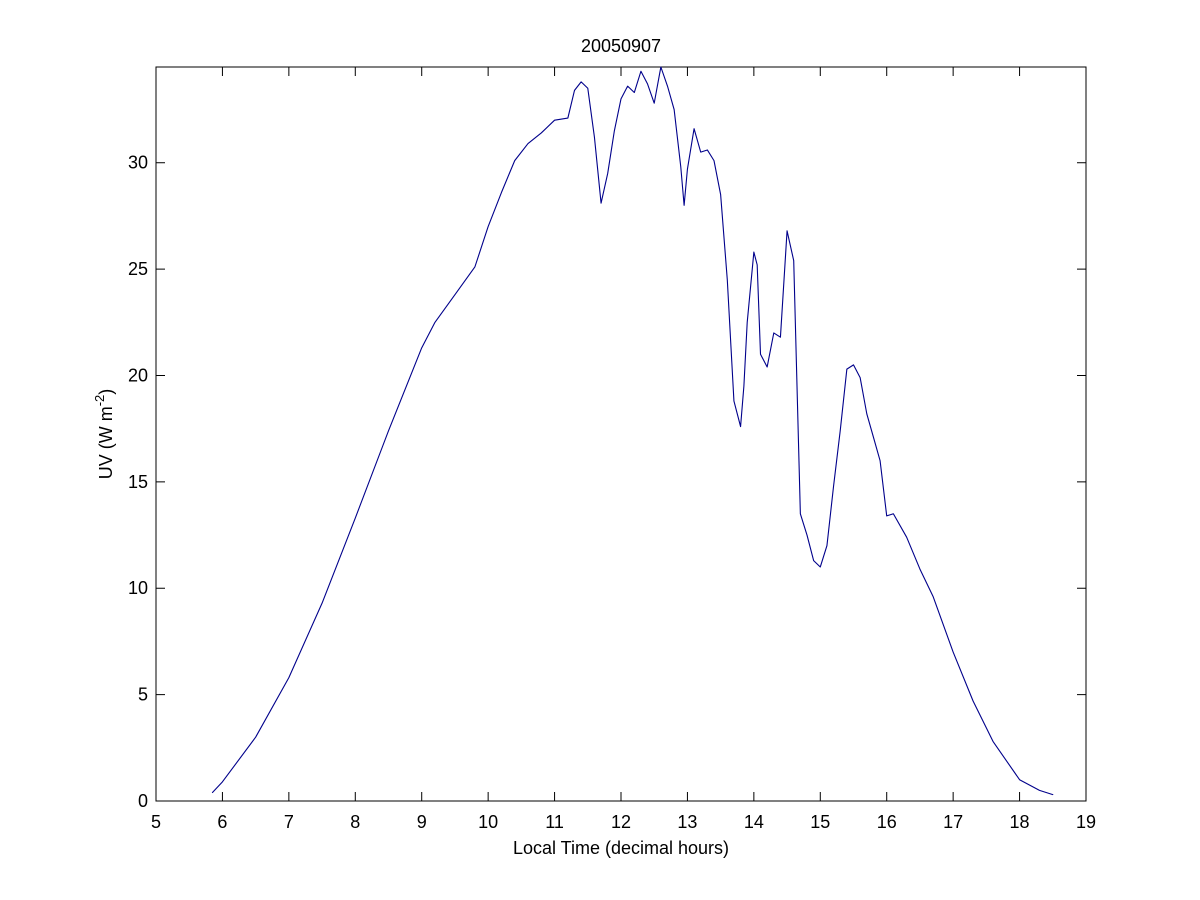  What do you see at coordinates (754, 822) in the screenshot?
I see `x-tick-label: 14` at bounding box center [754, 822].